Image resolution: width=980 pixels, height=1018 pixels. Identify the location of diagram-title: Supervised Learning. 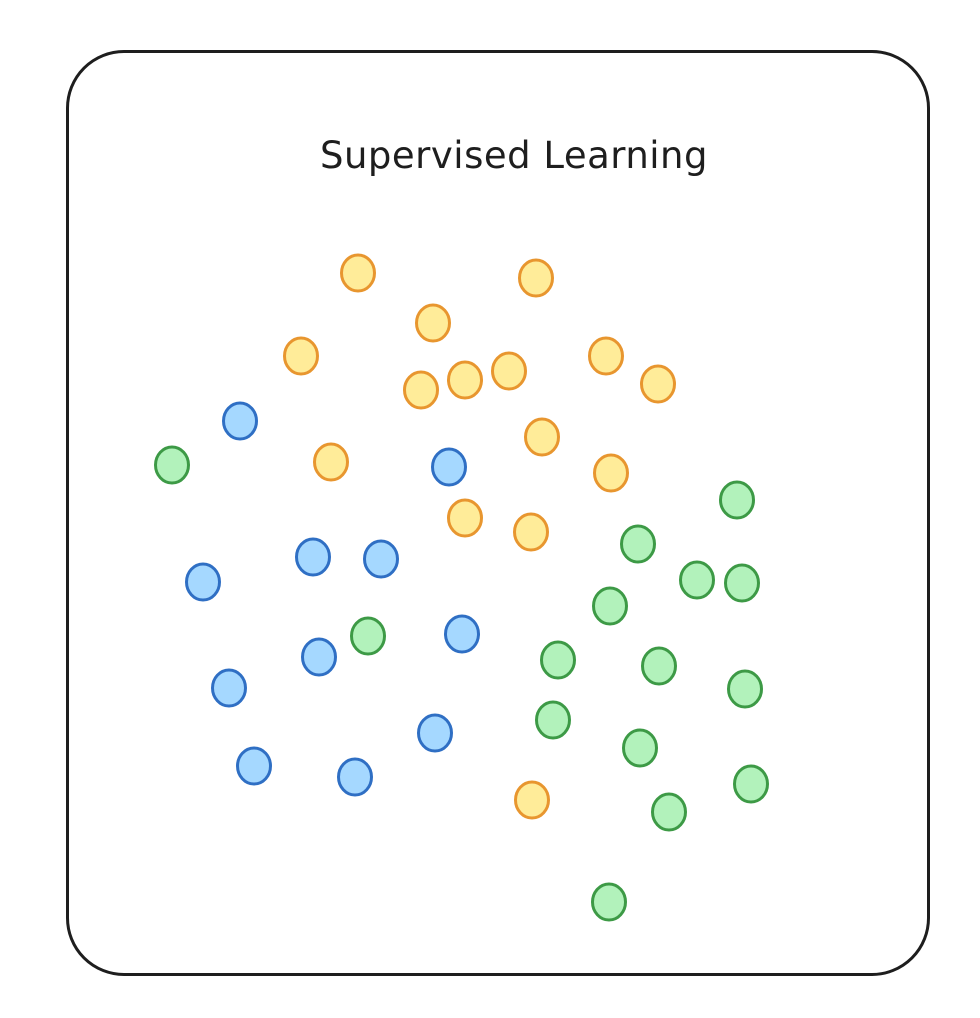
(514, 155).